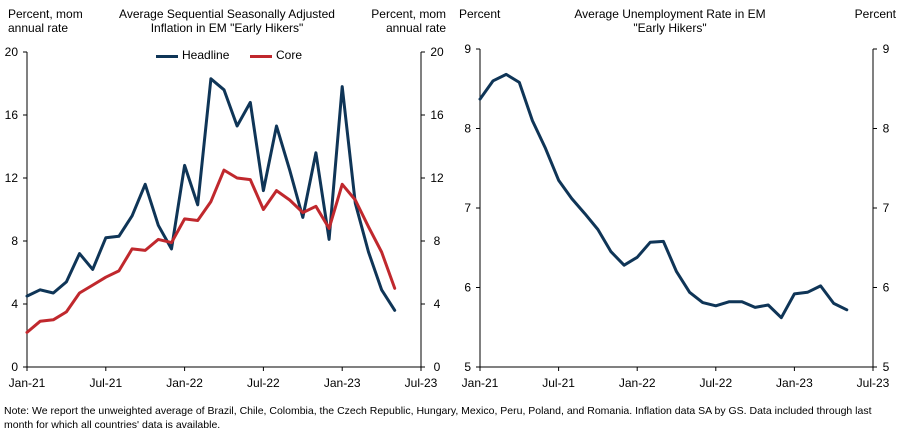 The height and width of the screenshot is (438, 907). I want to click on left-ytick-right-label: 4, so click(437, 304).